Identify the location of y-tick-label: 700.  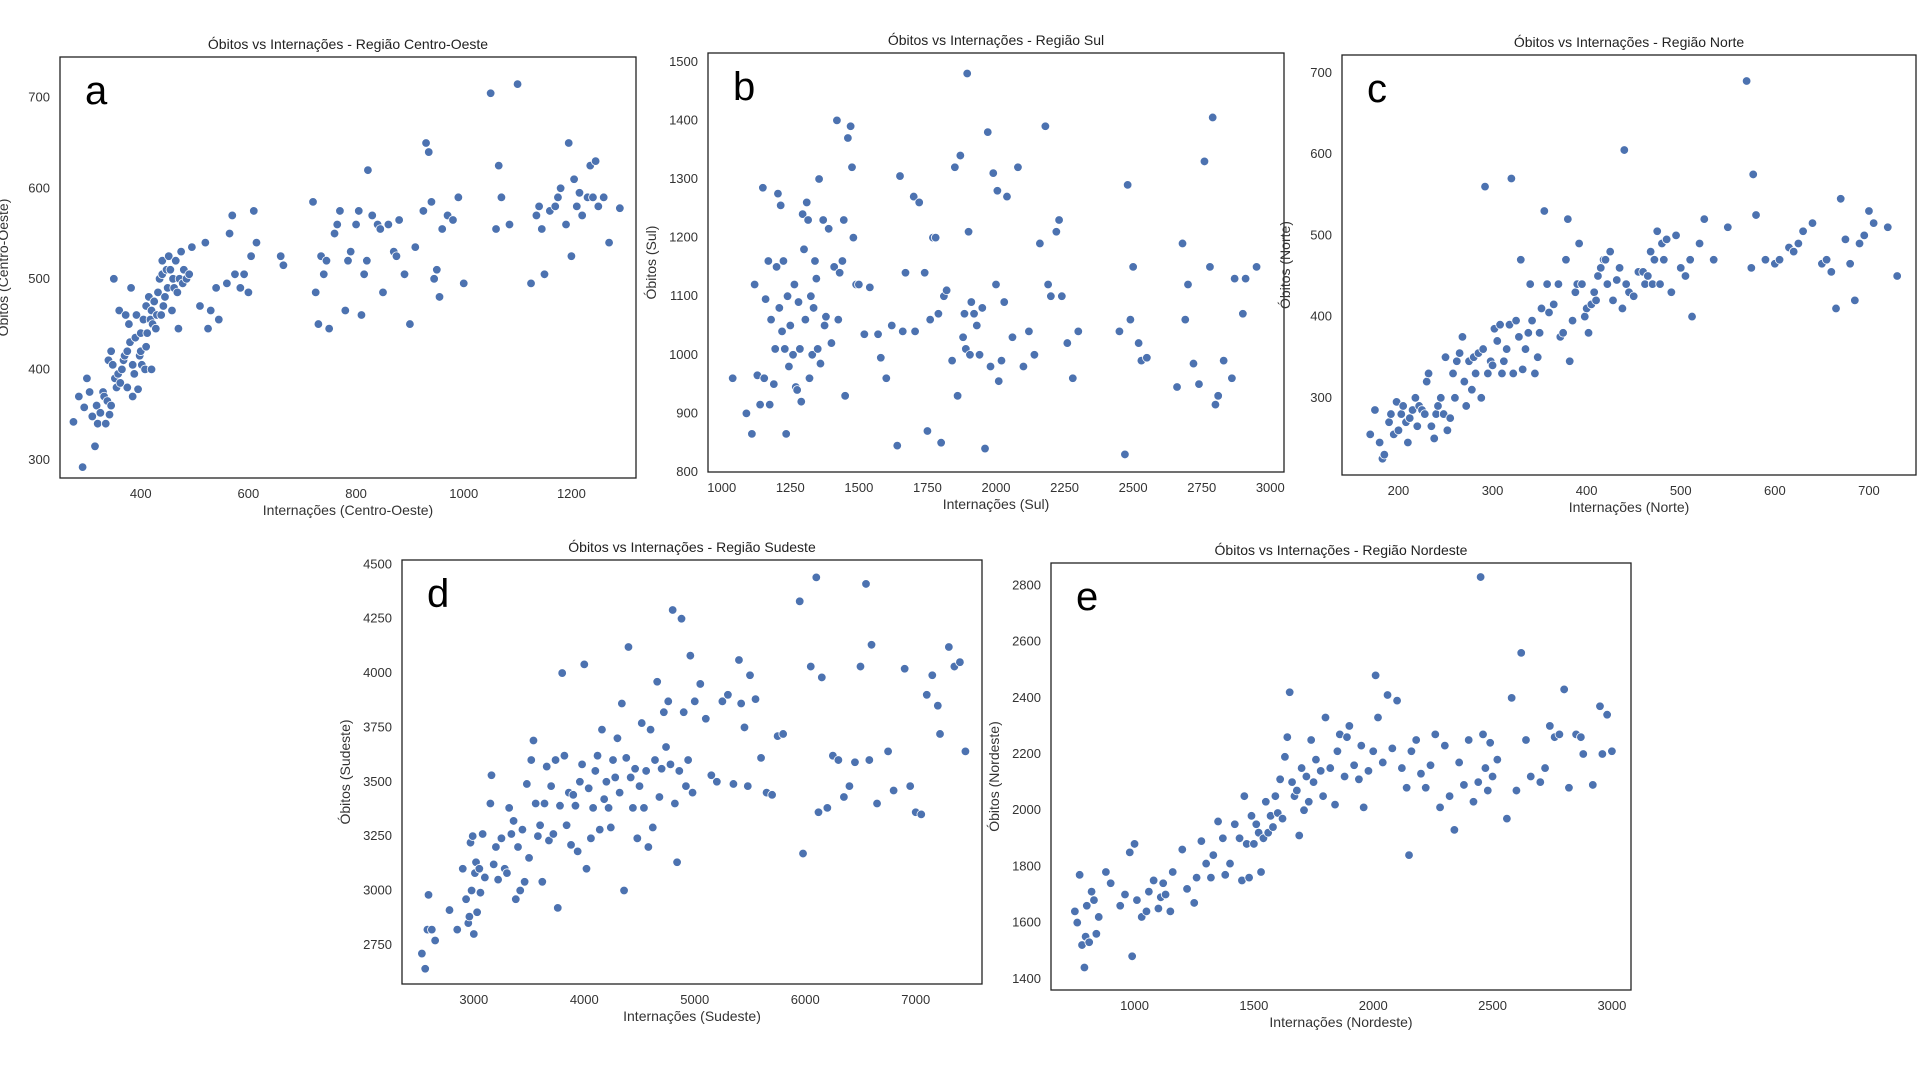
(39, 97).